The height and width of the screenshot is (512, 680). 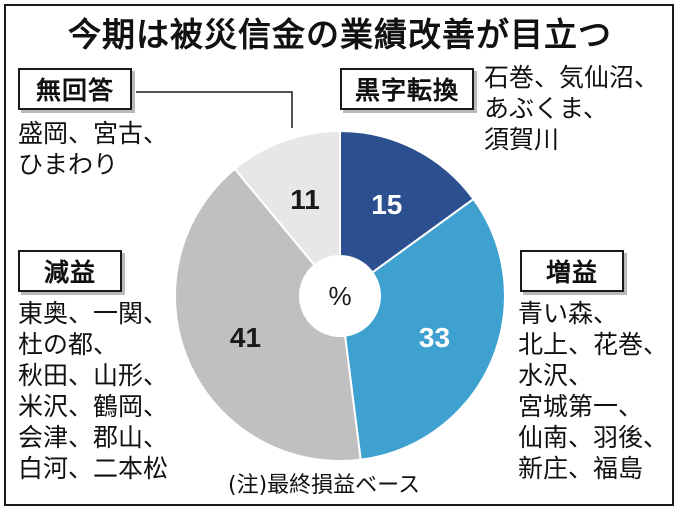 What do you see at coordinates (572, 271) in the screenshot?
I see `category-box-zoueki: 増益` at bounding box center [572, 271].